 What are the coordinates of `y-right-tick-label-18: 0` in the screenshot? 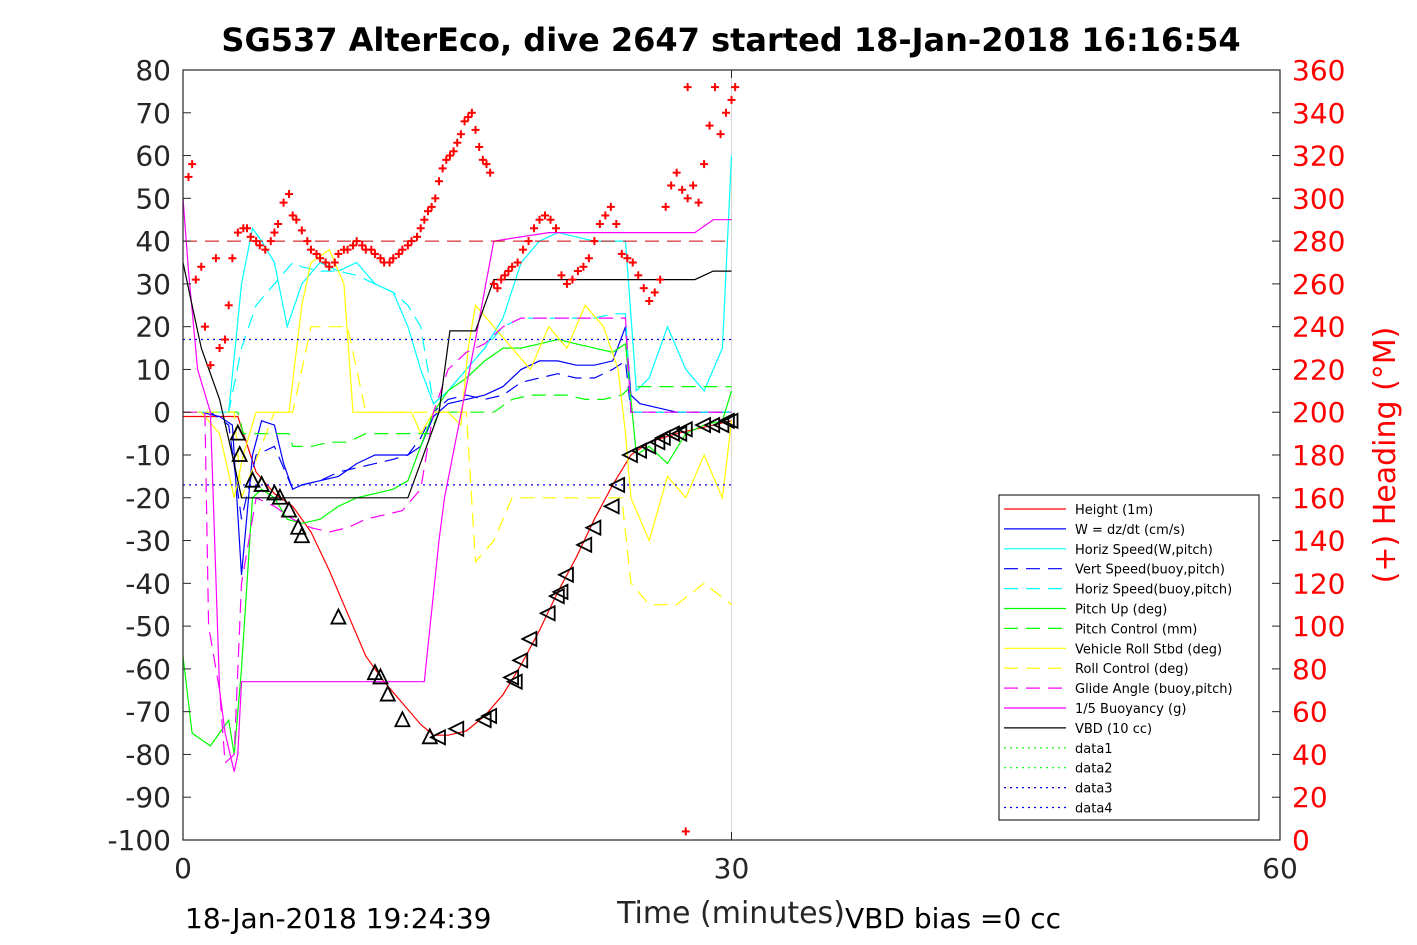 It's located at (1301, 840).